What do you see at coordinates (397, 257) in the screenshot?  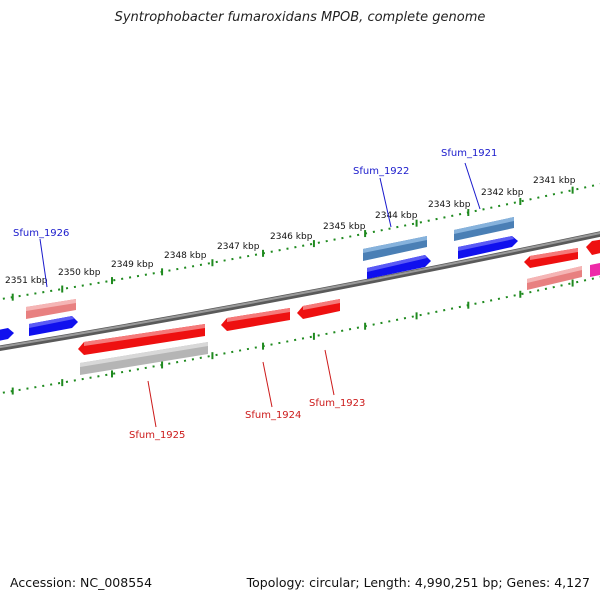 I see `gene-sfum-1922-feature` at bounding box center [397, 257].